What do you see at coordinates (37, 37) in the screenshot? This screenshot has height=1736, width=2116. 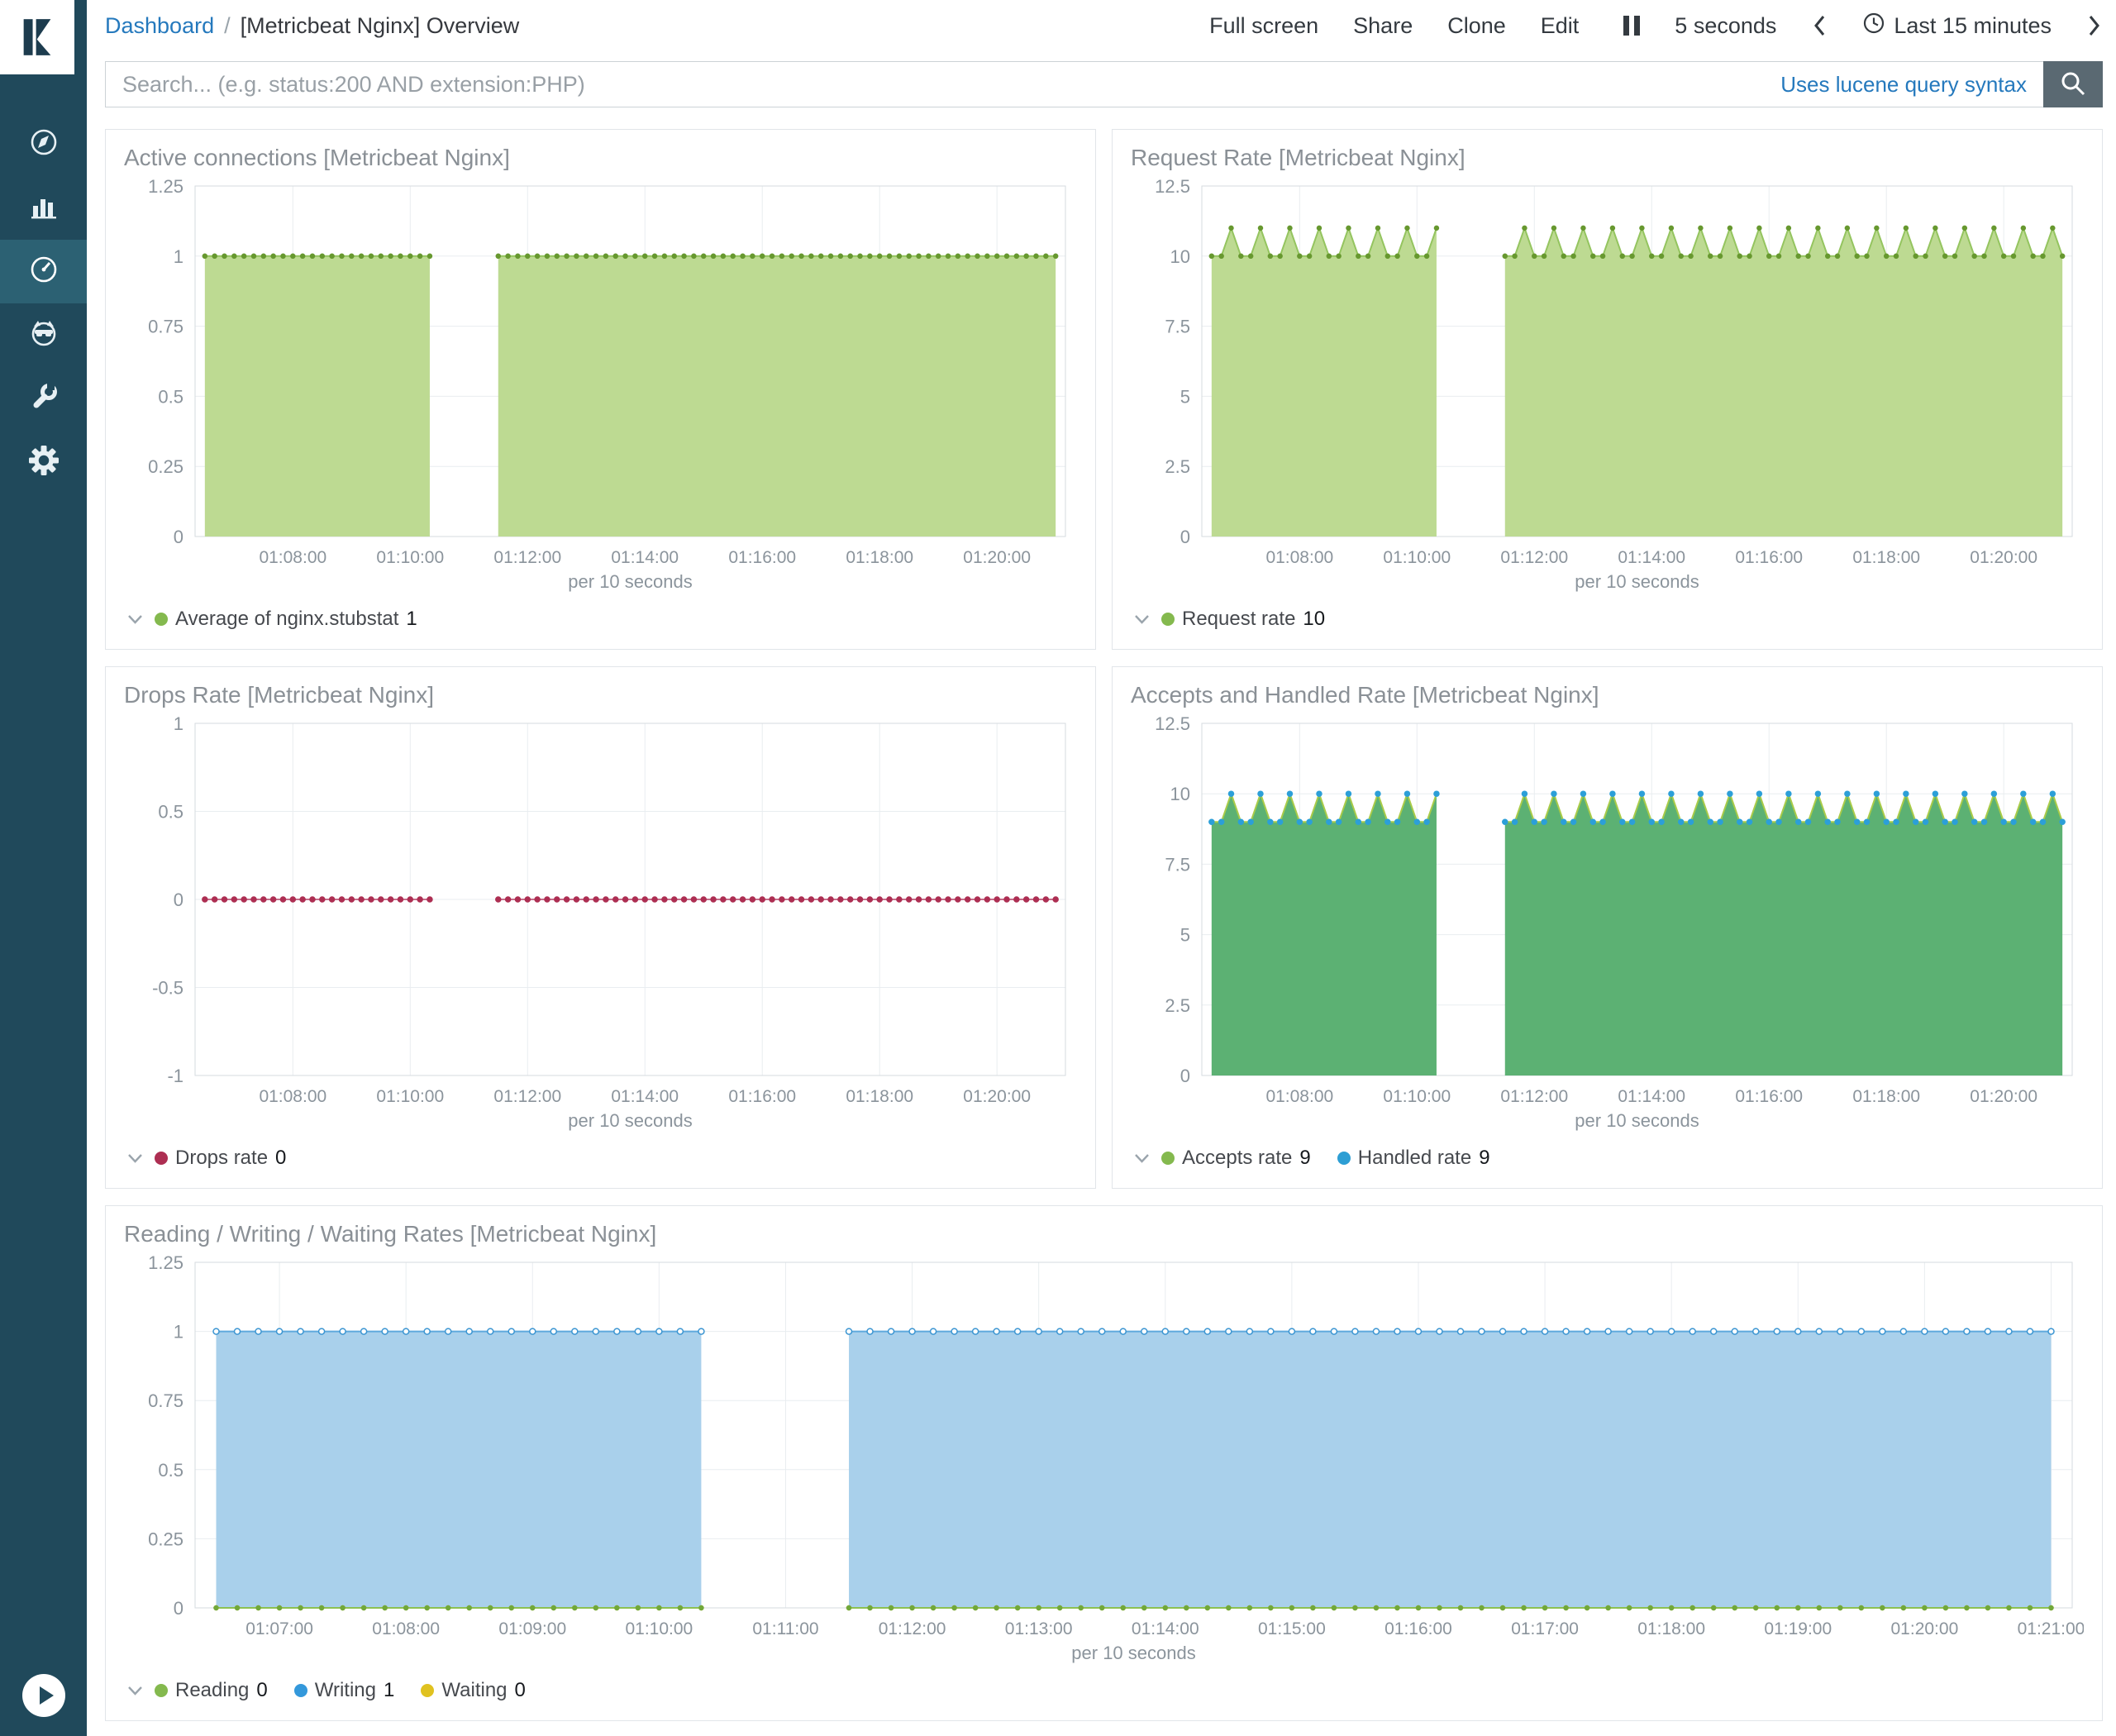 I see `kibana-logo` at bounding box center [37, 37].